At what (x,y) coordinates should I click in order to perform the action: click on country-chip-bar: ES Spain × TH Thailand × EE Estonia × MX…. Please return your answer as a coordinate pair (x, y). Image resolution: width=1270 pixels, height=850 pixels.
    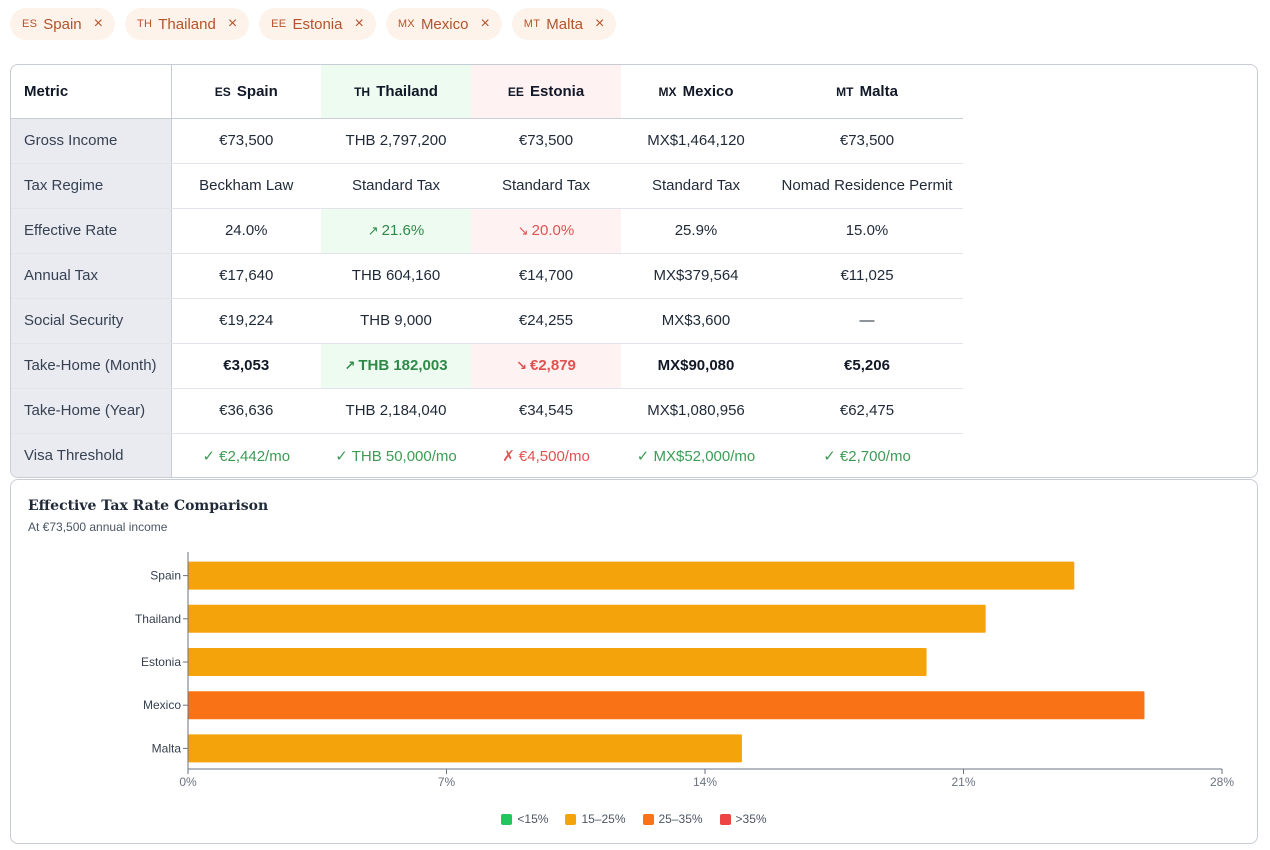
    Looking at the image, I should click on (313, 24).